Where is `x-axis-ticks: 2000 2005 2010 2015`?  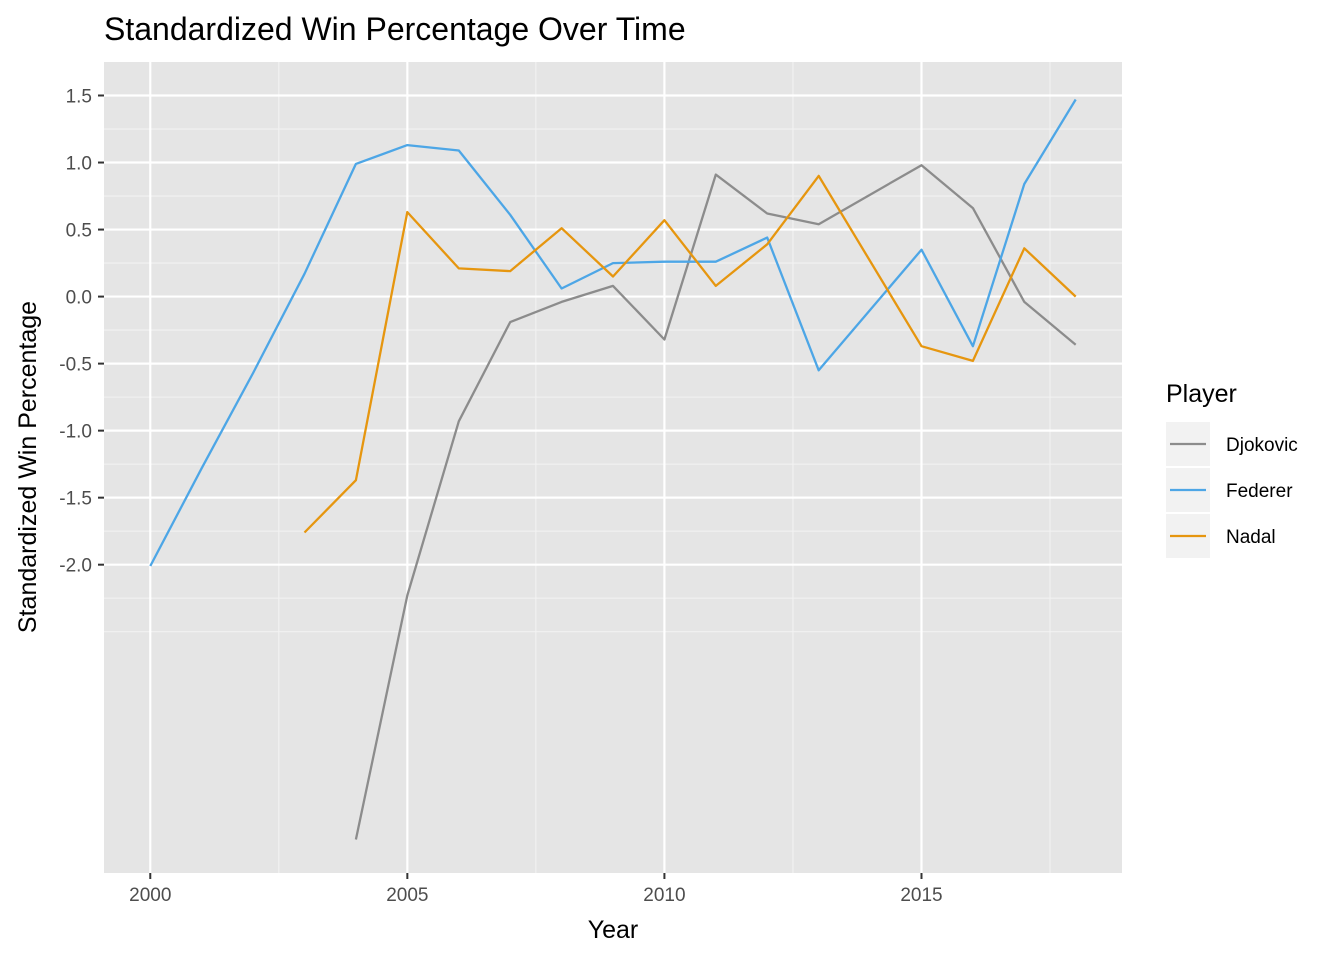 x-axis-ticks: 2000 2005 2010 2015 is located at coordinates (536, 889).